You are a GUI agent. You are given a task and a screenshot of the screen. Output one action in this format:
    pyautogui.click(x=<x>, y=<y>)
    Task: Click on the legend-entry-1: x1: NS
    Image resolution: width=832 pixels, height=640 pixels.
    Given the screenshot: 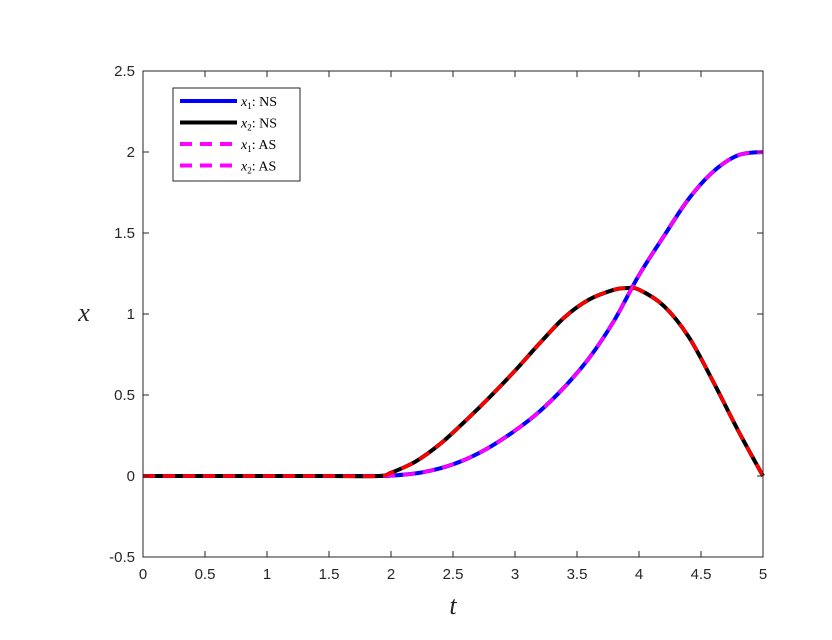 What is the action you would take?
    pyautogui.click(x=258, y=103)
    